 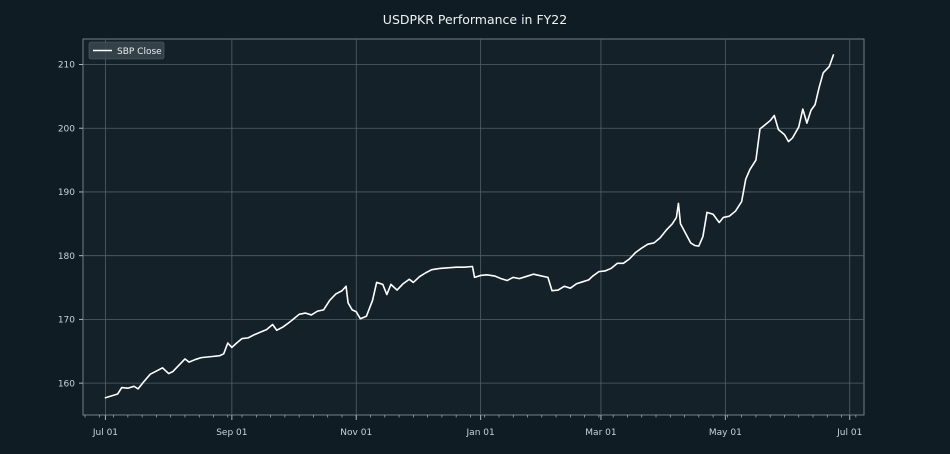 What do you see at coordinates (600, 433) in the screenshot?
I see `x-tick-label: Mar 01` at bounding box center [600, 433].